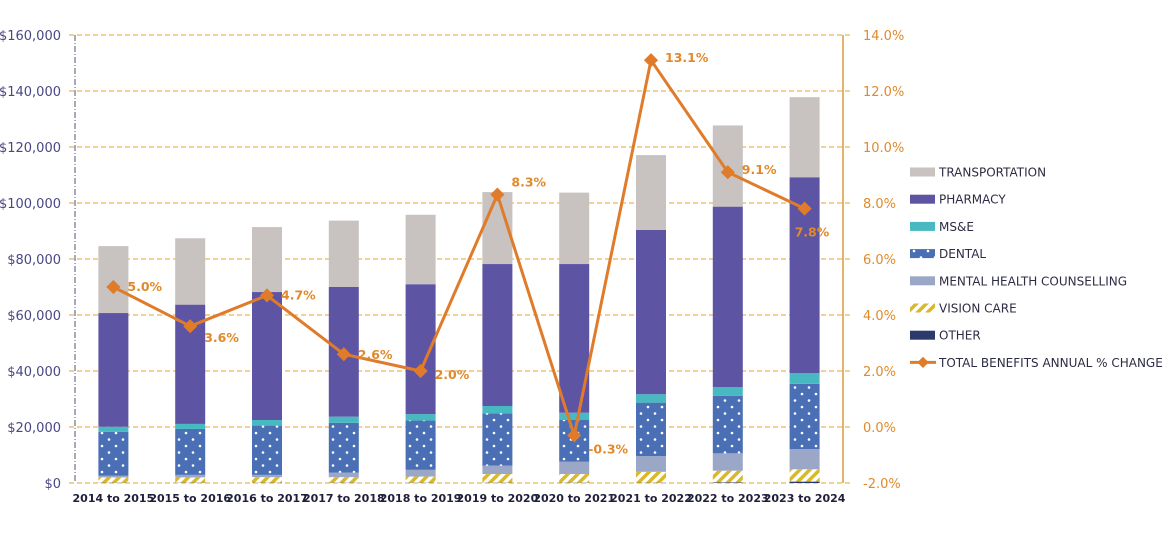 This screenshot has width=1170, height=536. I want to click on y-tick-label-right: 4.0%, so click(879, 316).